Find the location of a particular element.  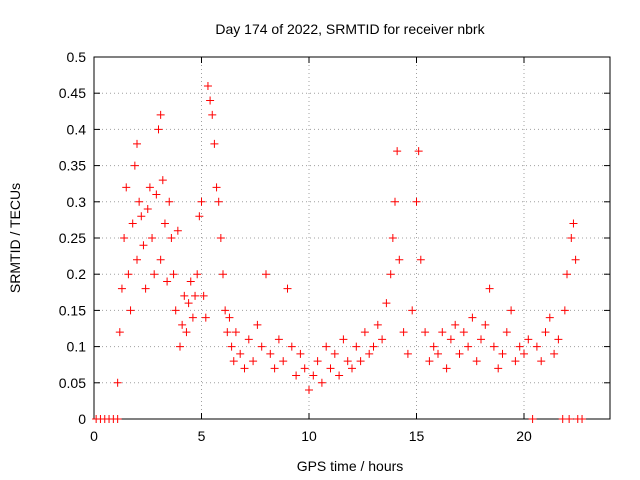

y-tick-label: 0 is located at coordinates (82, 419).